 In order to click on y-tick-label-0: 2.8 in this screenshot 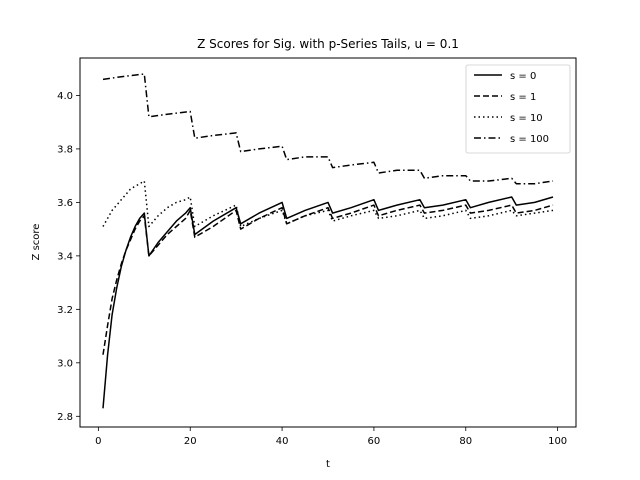, I will do `click(65, 417)`.